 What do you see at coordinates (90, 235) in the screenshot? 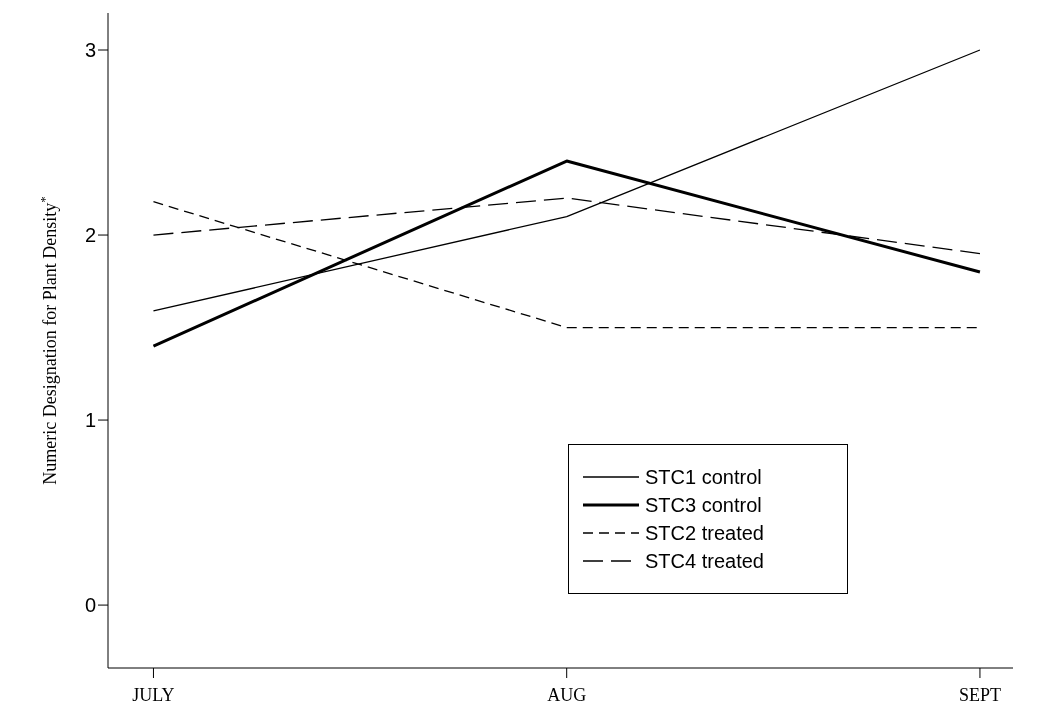
I see `y-tick-label: 2` at bounding box center [90, 235].